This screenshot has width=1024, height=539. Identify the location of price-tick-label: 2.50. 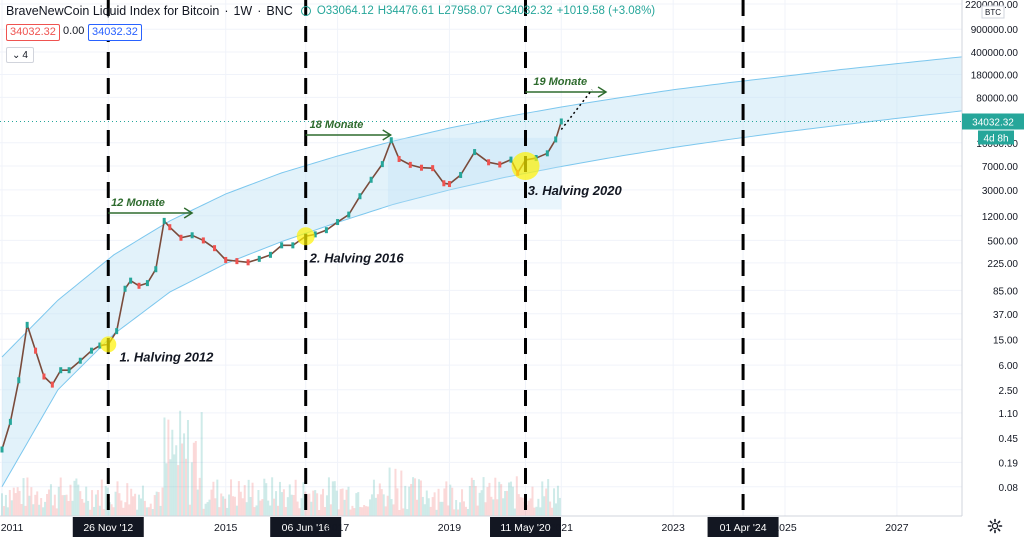
(1009, 391).